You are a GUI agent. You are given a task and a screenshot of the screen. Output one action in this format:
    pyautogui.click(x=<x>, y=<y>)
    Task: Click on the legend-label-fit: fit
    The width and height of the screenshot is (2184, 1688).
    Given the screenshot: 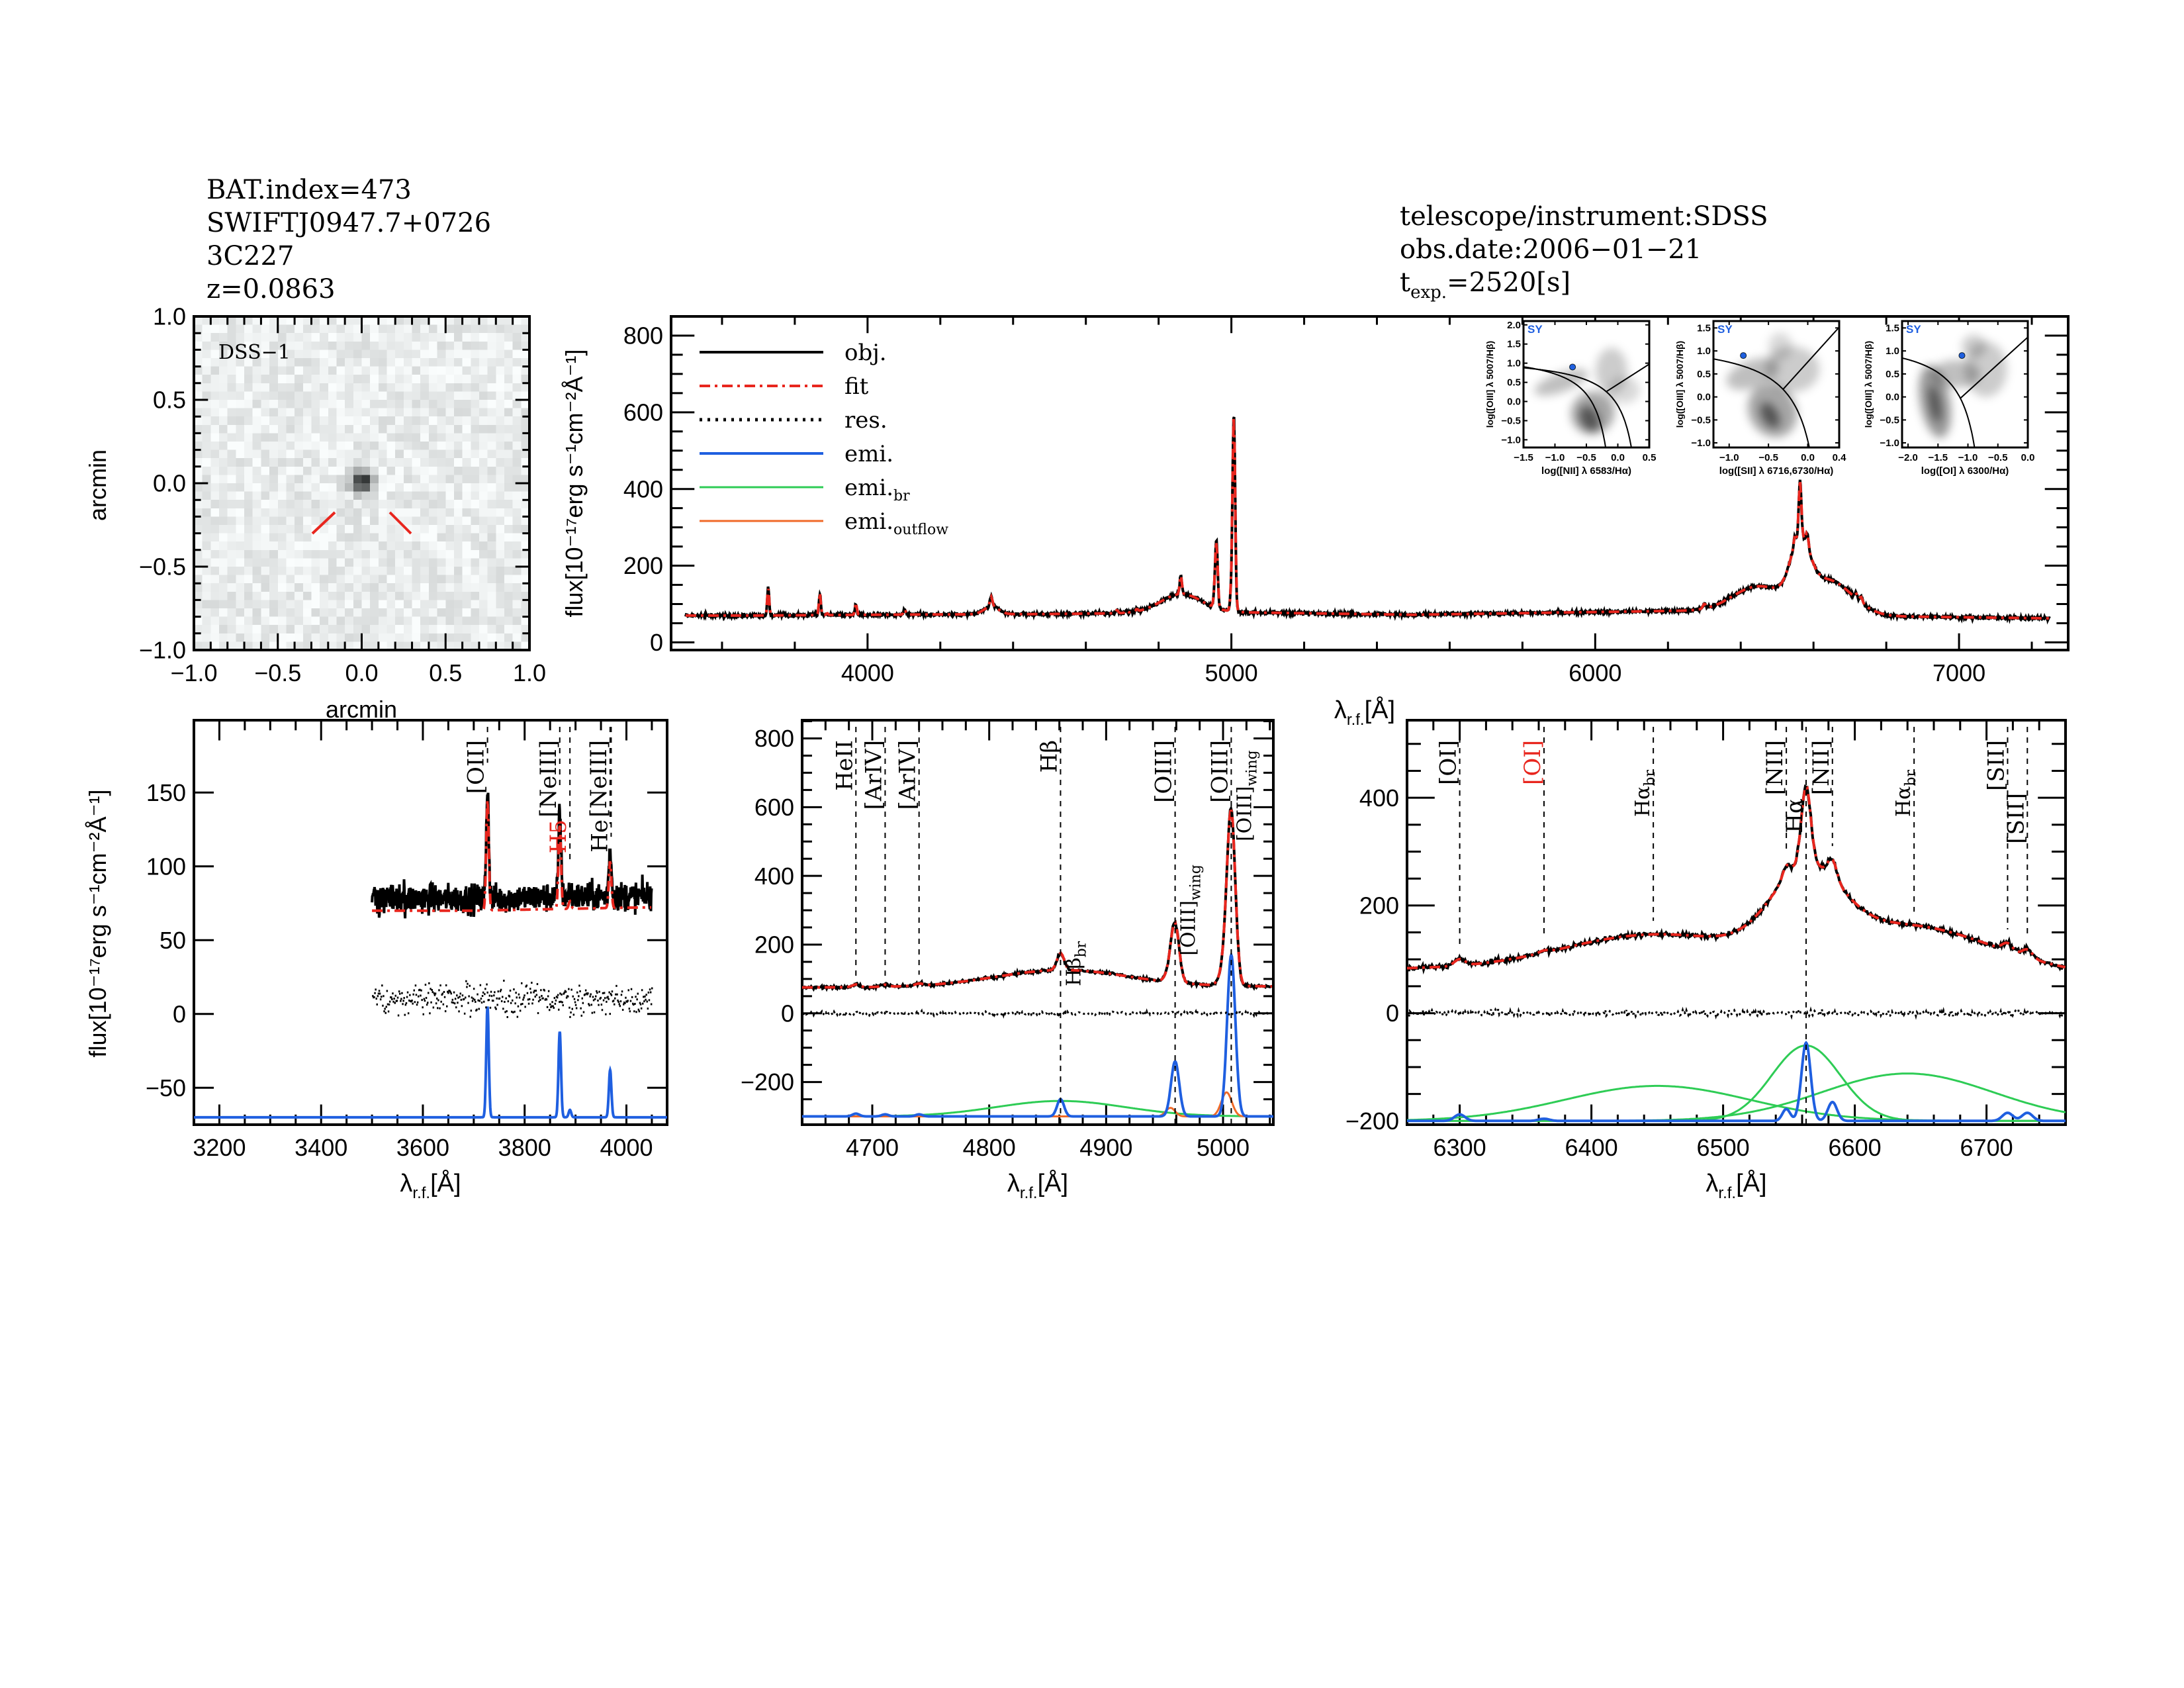 What is the action you would take?
    pyautogui.click(x=856, y=386)
    